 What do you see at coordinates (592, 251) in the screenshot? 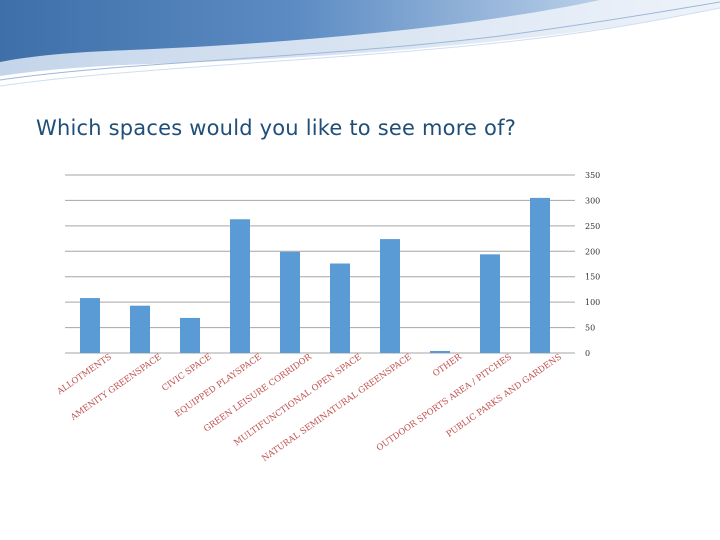
I see `y-tick-label: 200` at bounding box center [592, 251].